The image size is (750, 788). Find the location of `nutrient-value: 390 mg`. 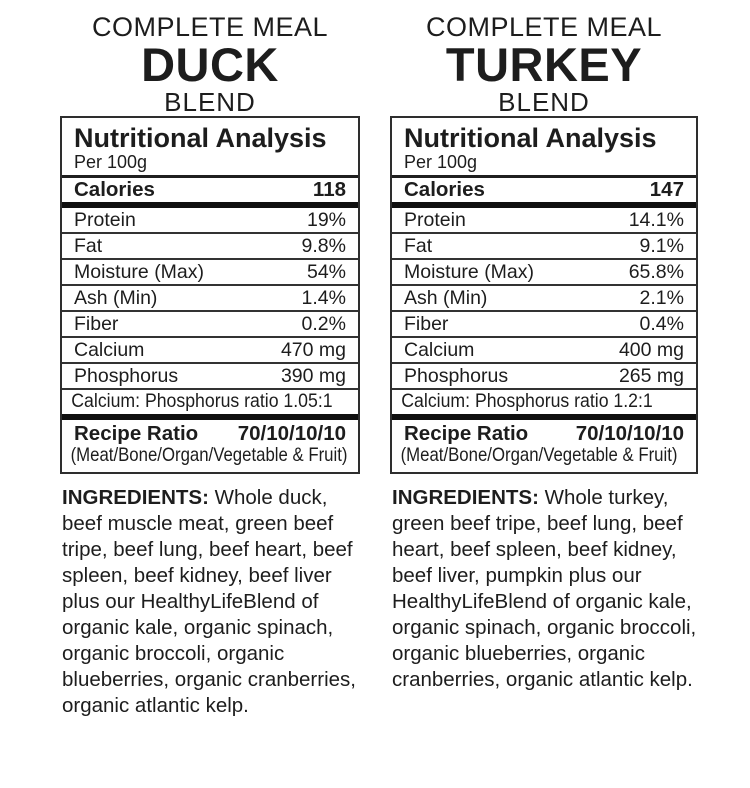

nutrient-value: 390 mg is located at coordinates (313, 376).